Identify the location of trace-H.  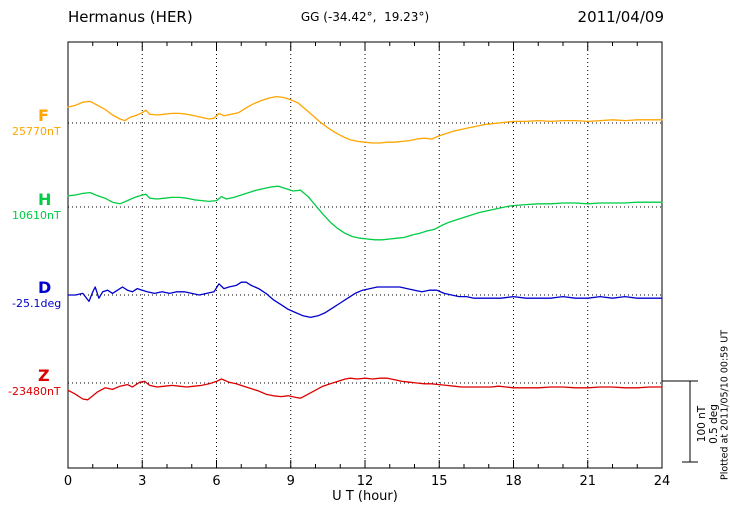
(365, 213).